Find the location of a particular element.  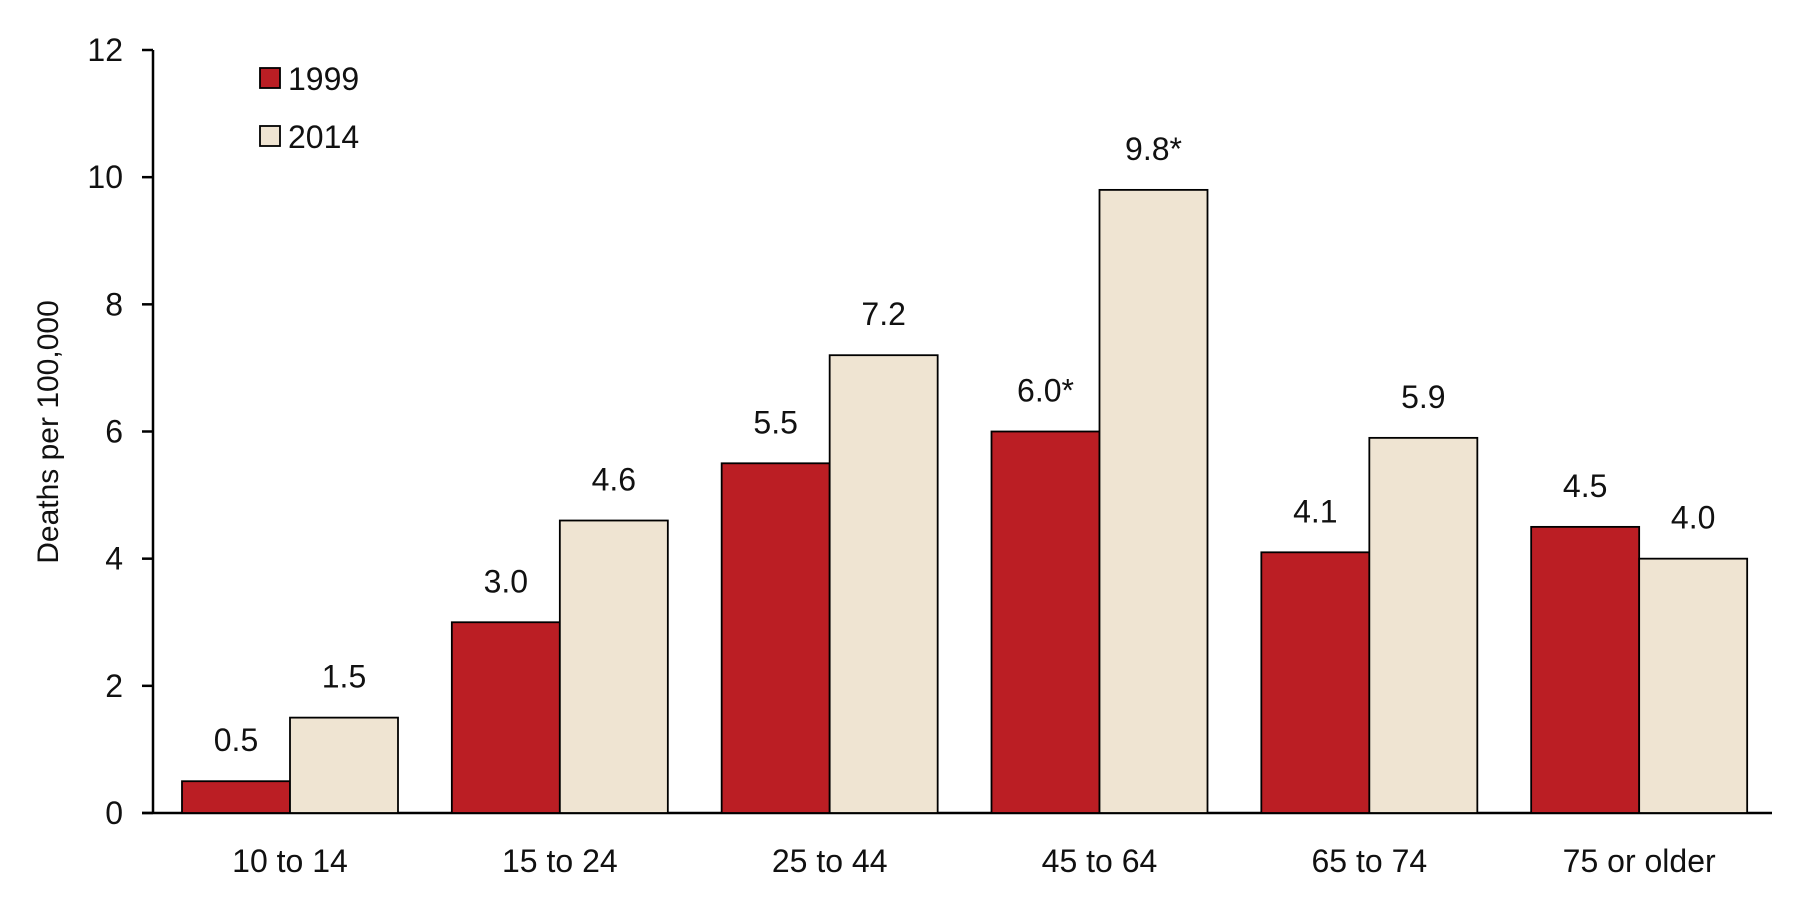

y-tick-label: 0 is located at coordinates (114, 813).